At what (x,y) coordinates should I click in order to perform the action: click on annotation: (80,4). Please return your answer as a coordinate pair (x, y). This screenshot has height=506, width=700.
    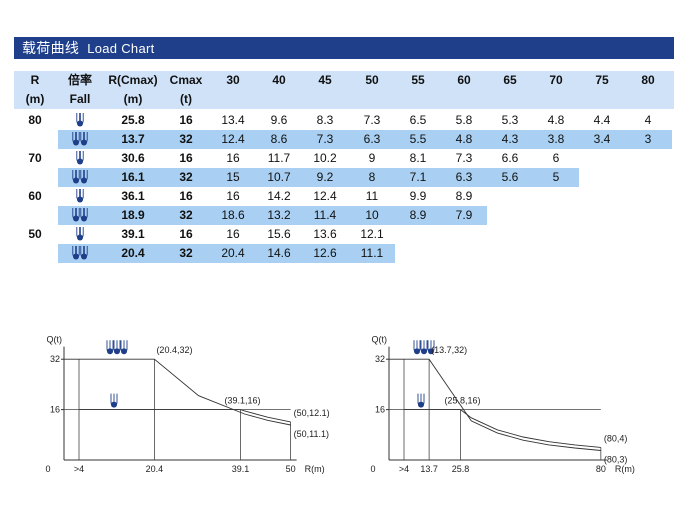
    Looking at the image, I should click on (616, 438).